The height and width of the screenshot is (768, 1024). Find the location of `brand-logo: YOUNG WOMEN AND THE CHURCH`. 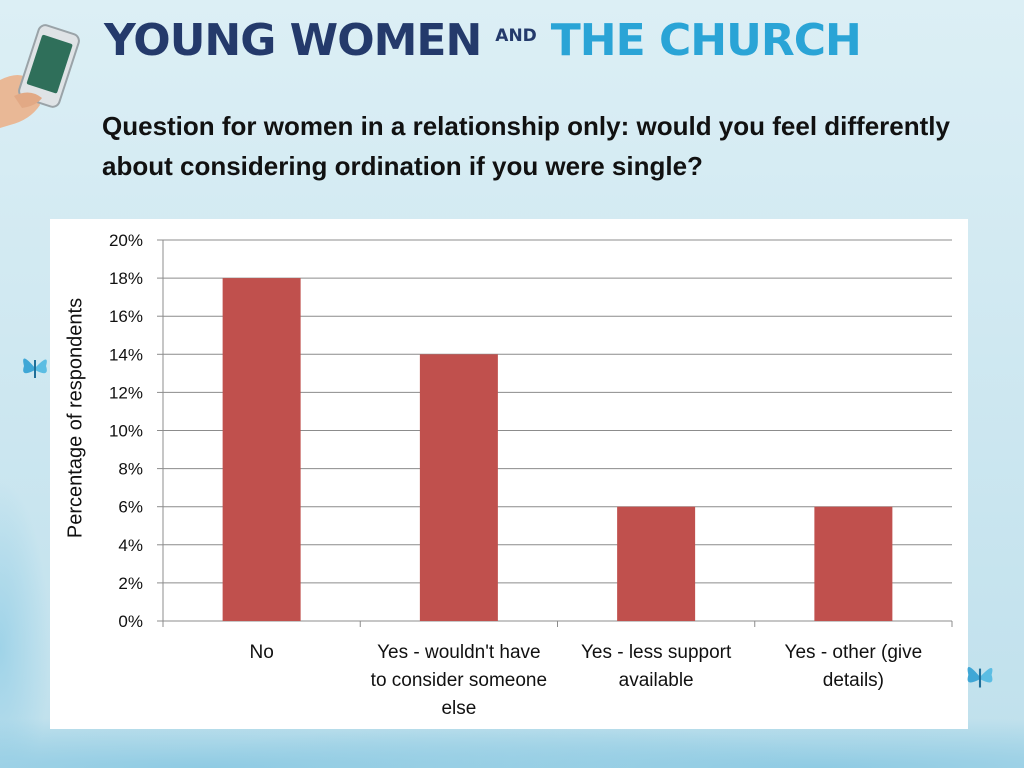

brand-logo: YOUNG WOMEN AND THE CHURCH is located at coordinates (483, 40).